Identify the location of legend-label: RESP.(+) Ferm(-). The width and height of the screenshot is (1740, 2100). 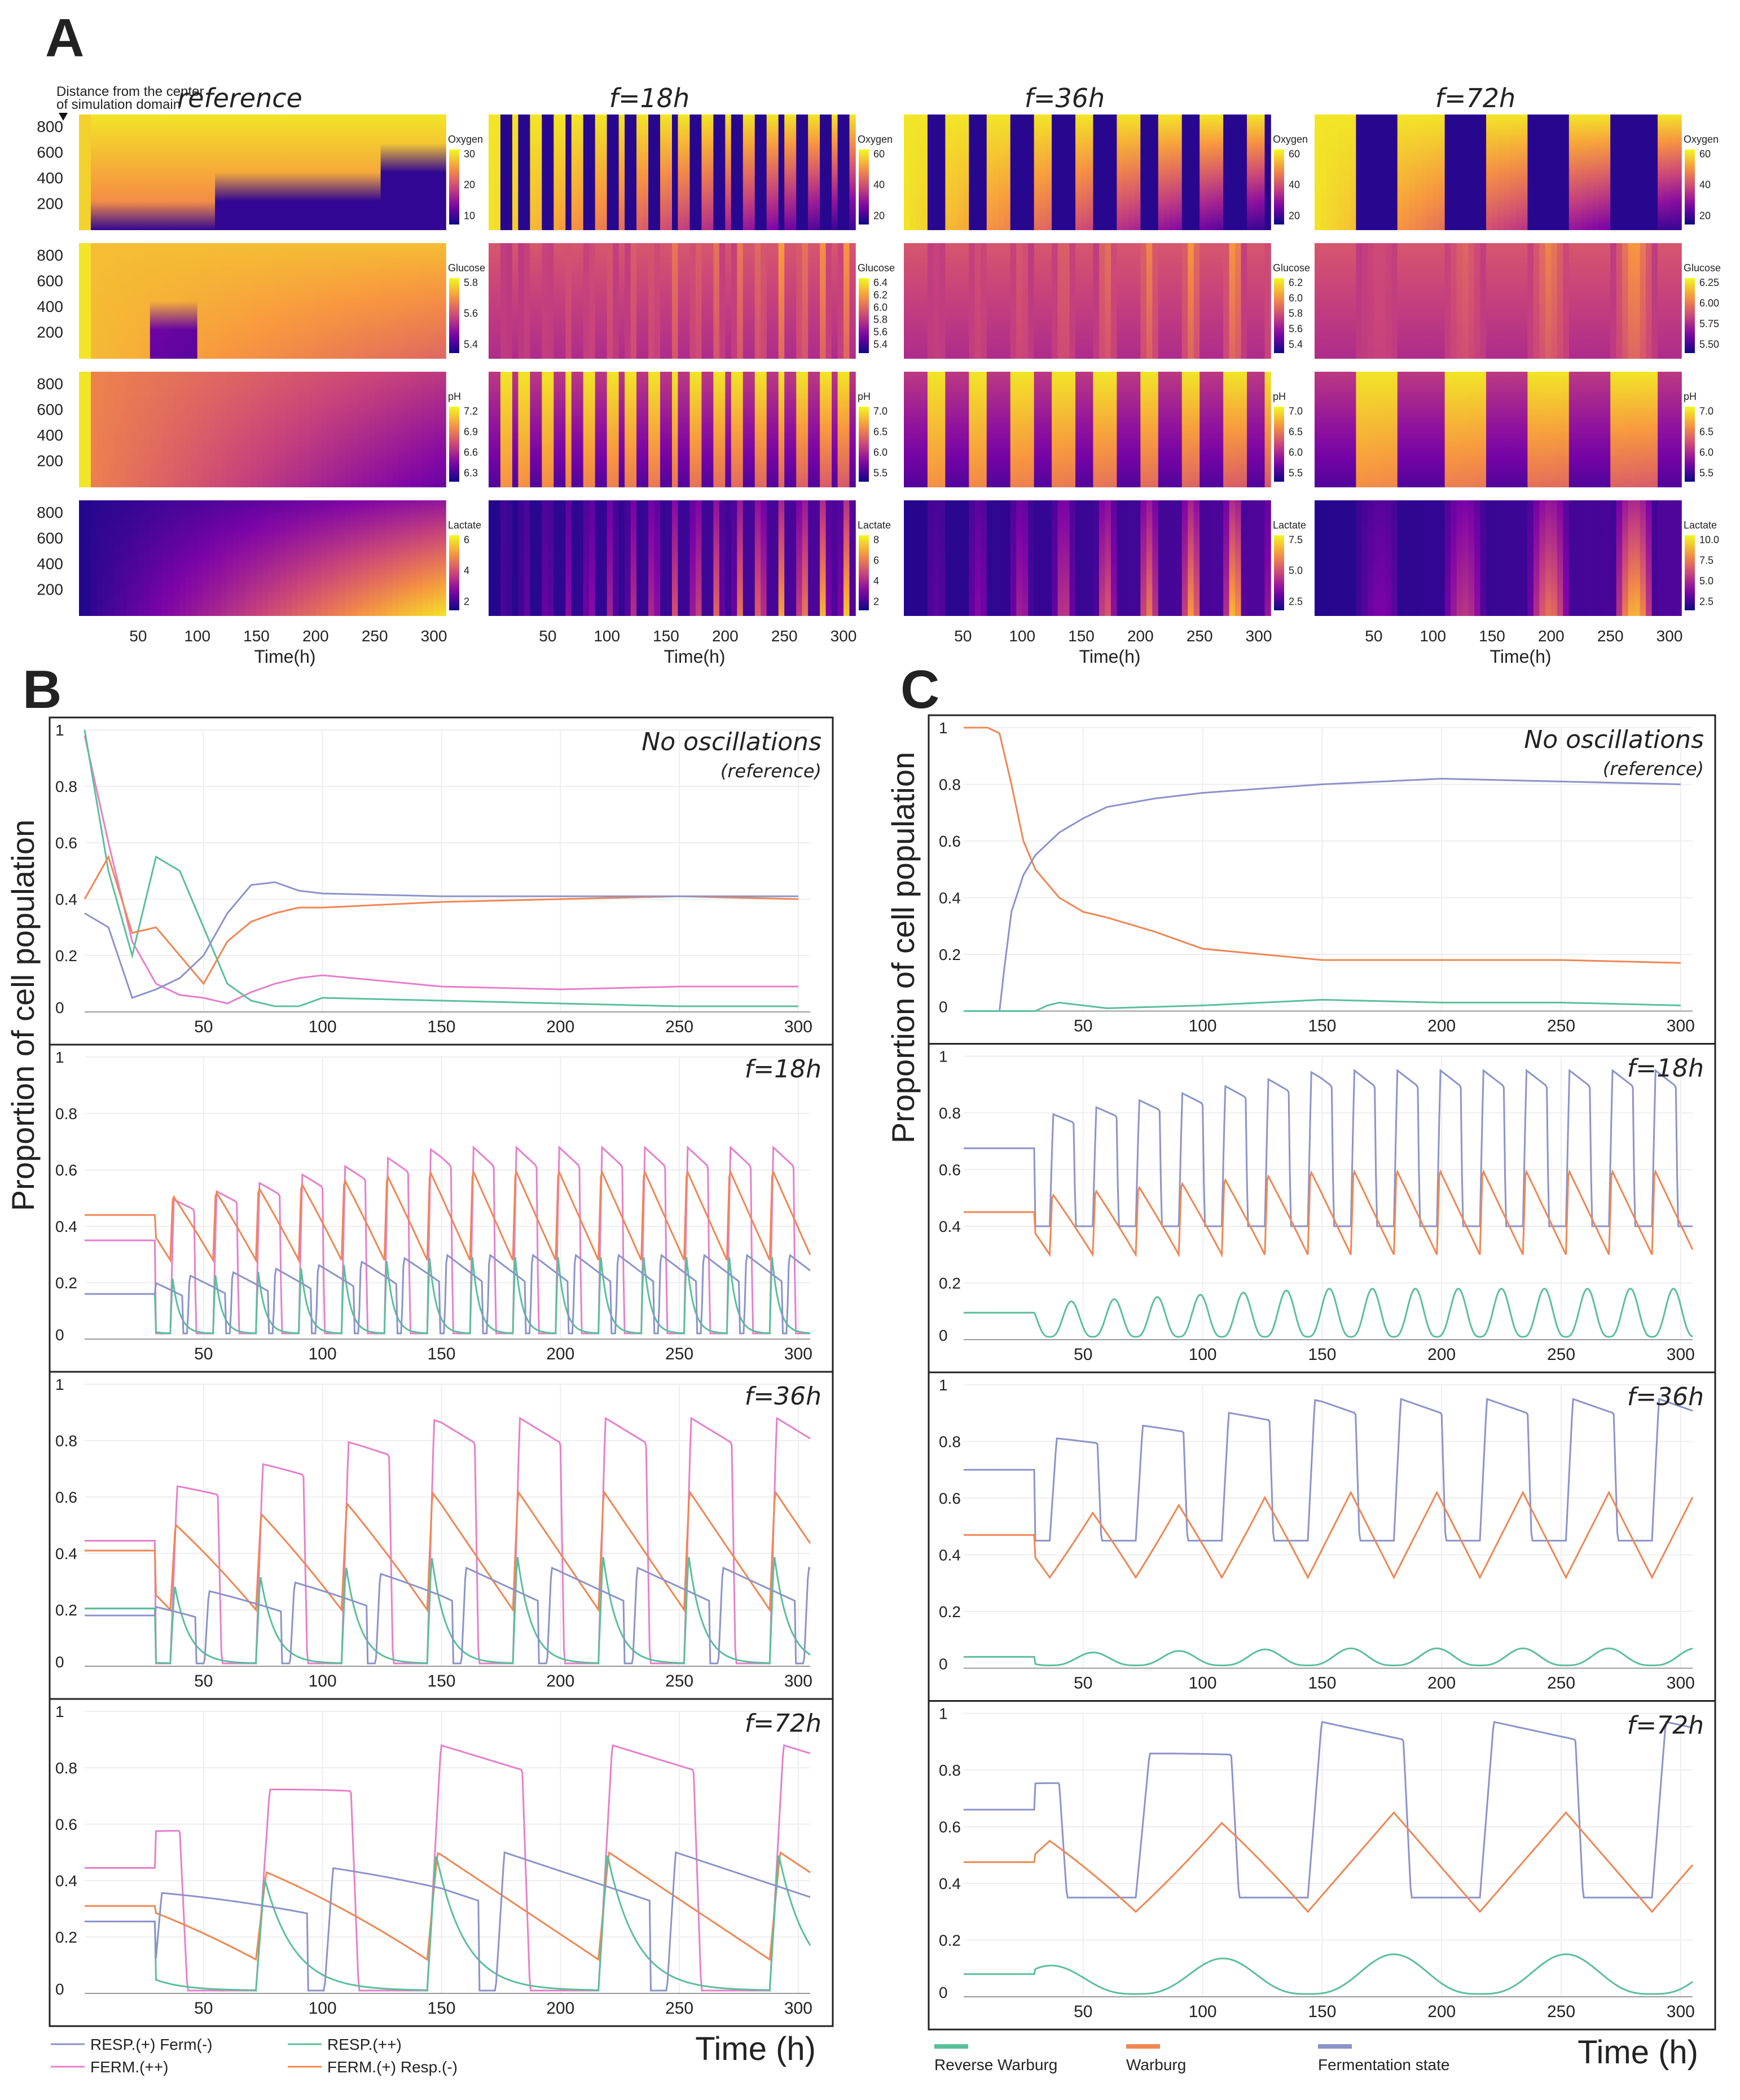
(151, 2045).